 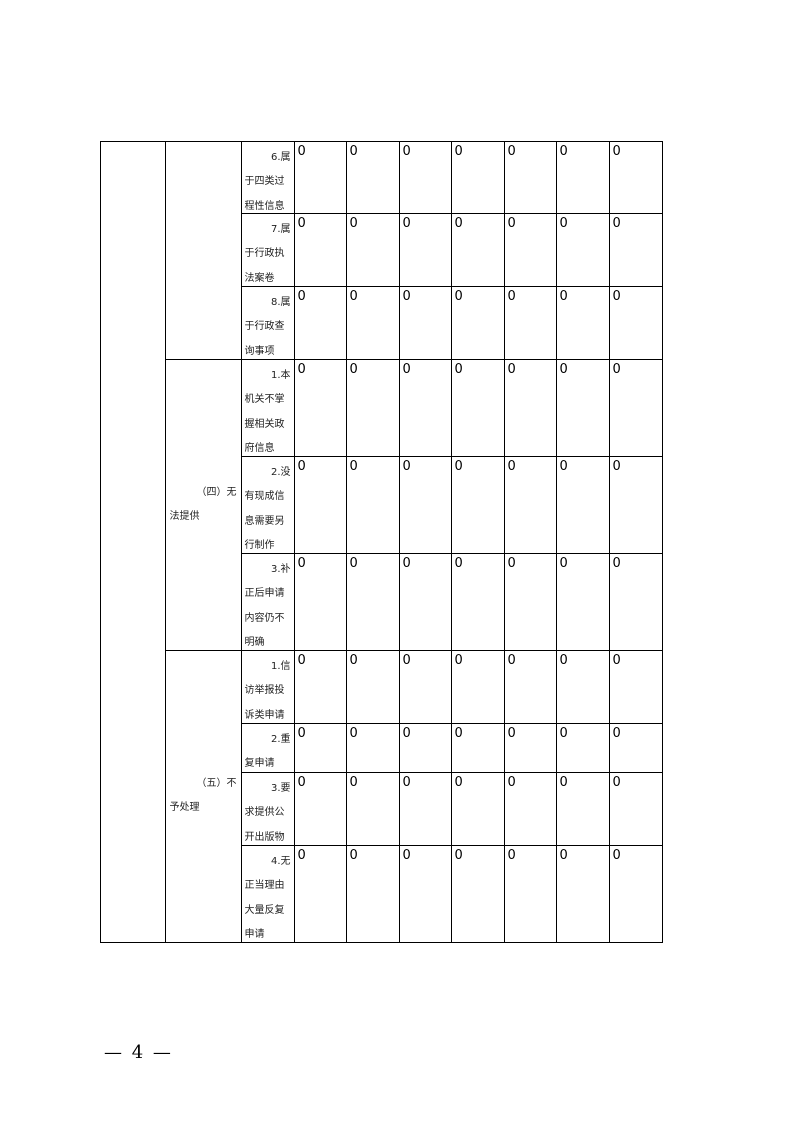 What do you see at coordinates (138, 1052) in the screenshot?
I see `page-number: — 4 —` at bounding box center [138, 1052].